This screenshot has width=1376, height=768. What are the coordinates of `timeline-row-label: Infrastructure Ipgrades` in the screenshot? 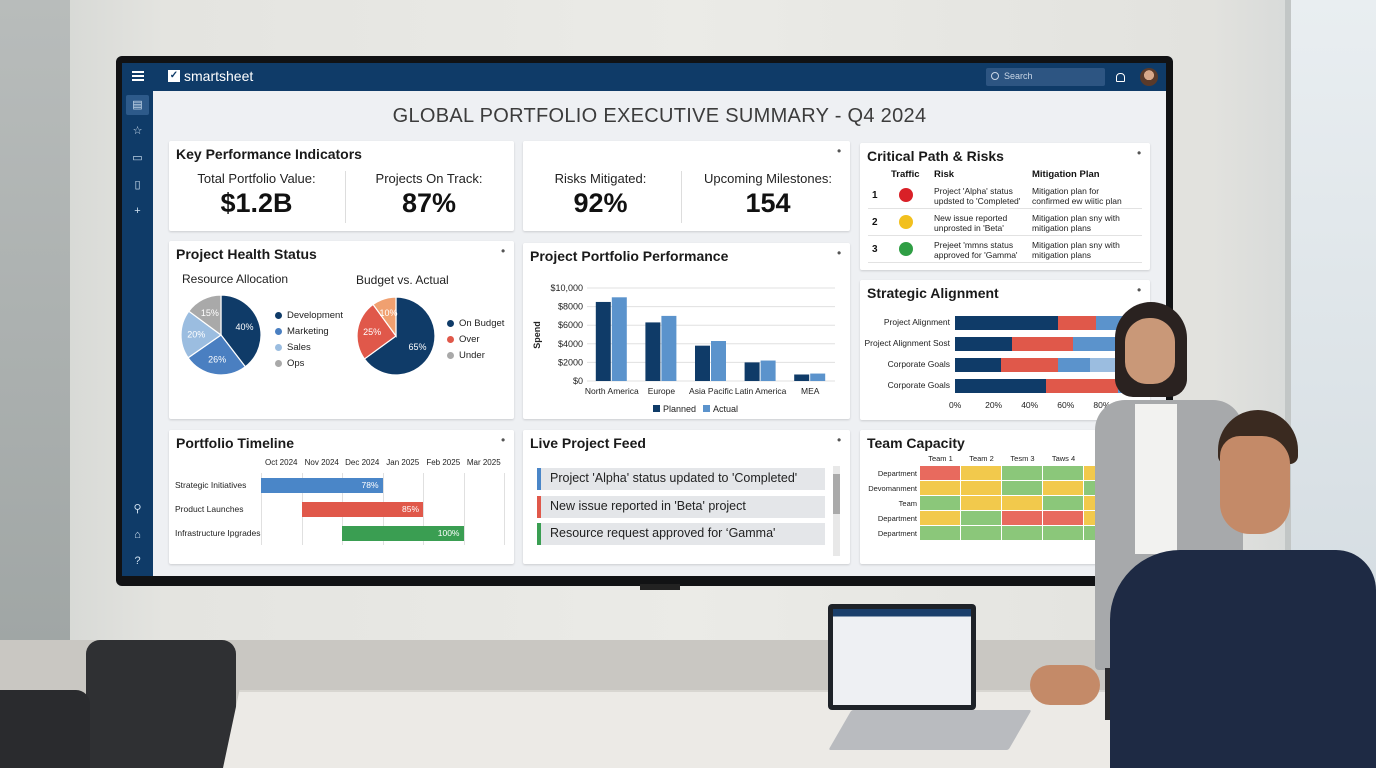 It's located at (218, 533).